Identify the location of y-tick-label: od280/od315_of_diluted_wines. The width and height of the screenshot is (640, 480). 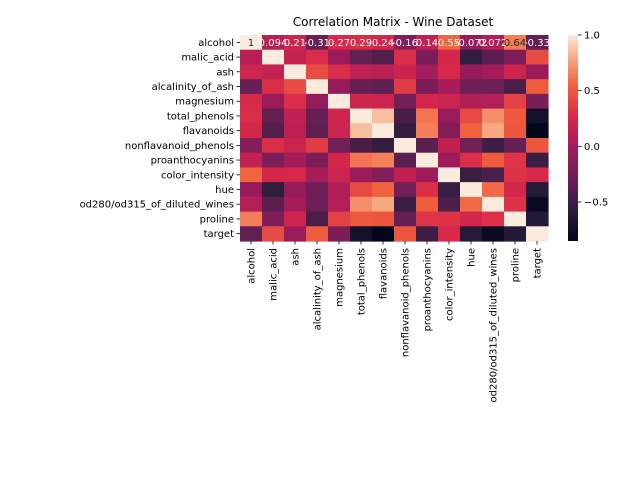
(157, 205).